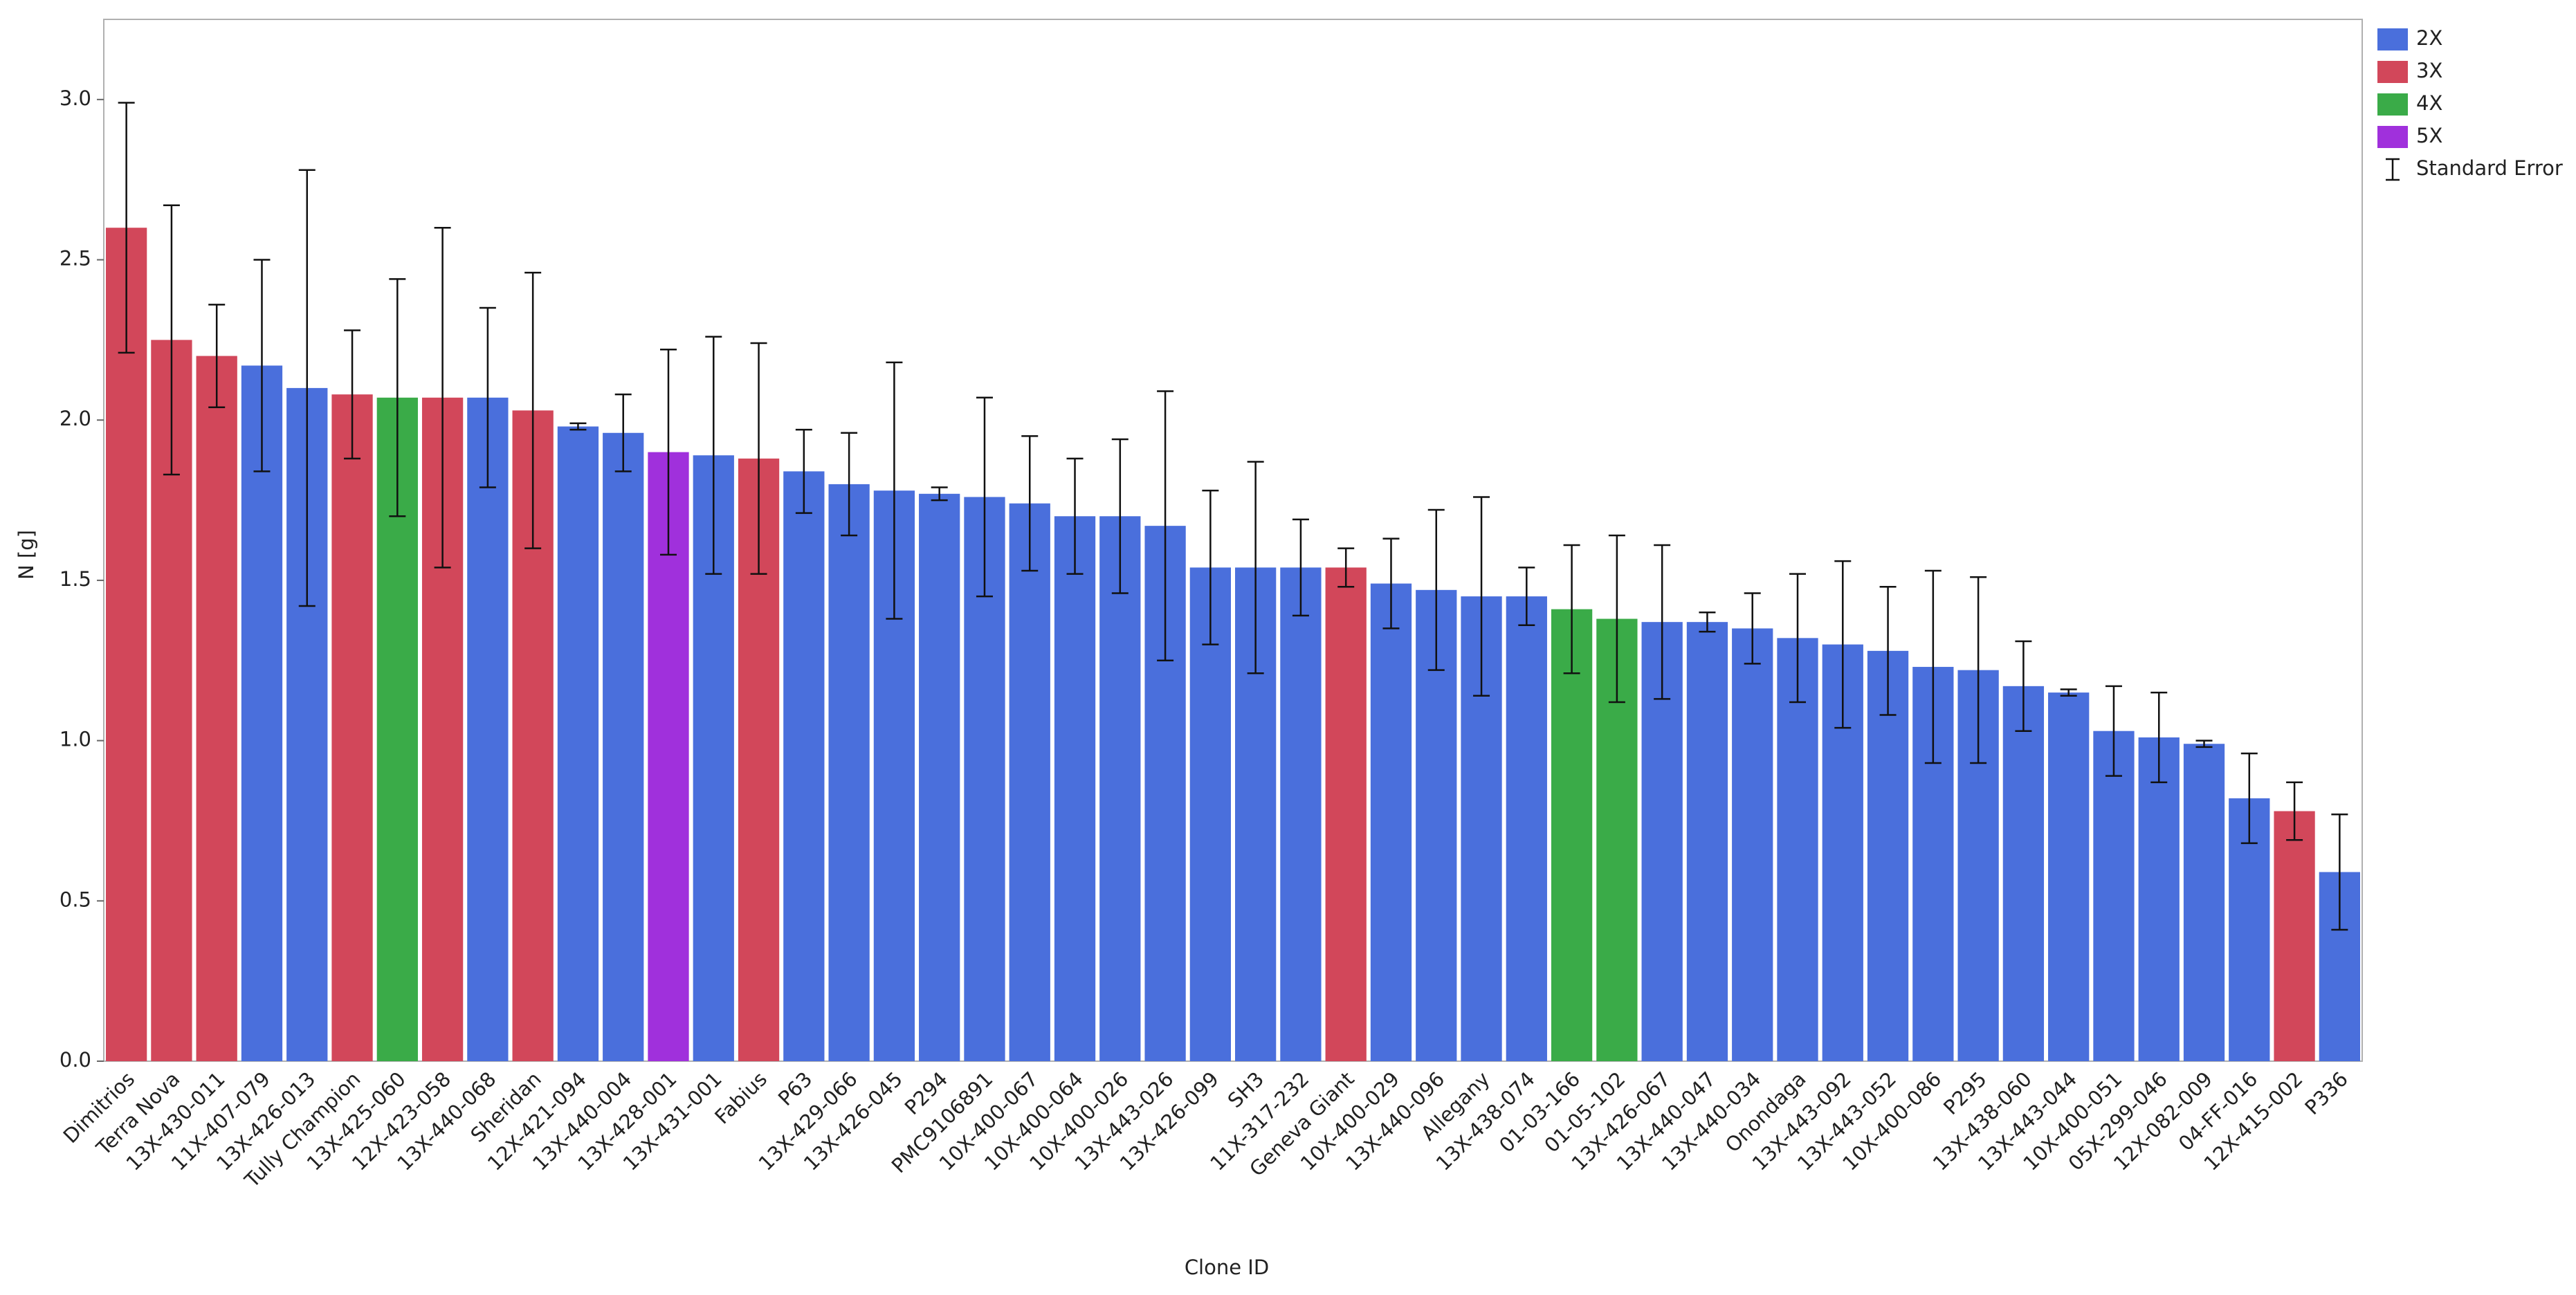 This screenshot has height=1295, width=2576. What do you see at coordinates (76, 1060) in the screenshot?
I see `y-tick-label: 0.0` at bounding box center [76, 1060].